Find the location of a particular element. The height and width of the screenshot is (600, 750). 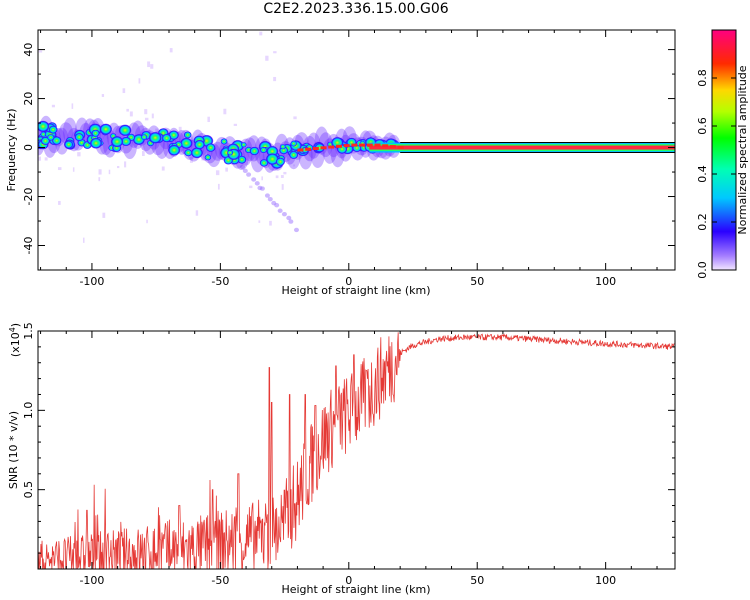

snr-y-label: SNR (10 * v/v) is located at coordinates (13, 450).